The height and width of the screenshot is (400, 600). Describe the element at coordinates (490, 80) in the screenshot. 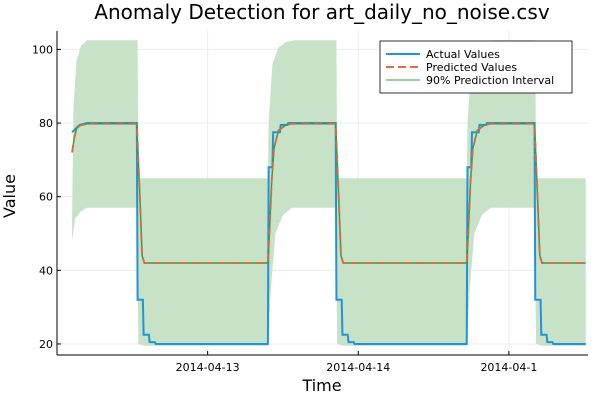

I see `legend-interval-label: 90% Prediction Interval` at that location.